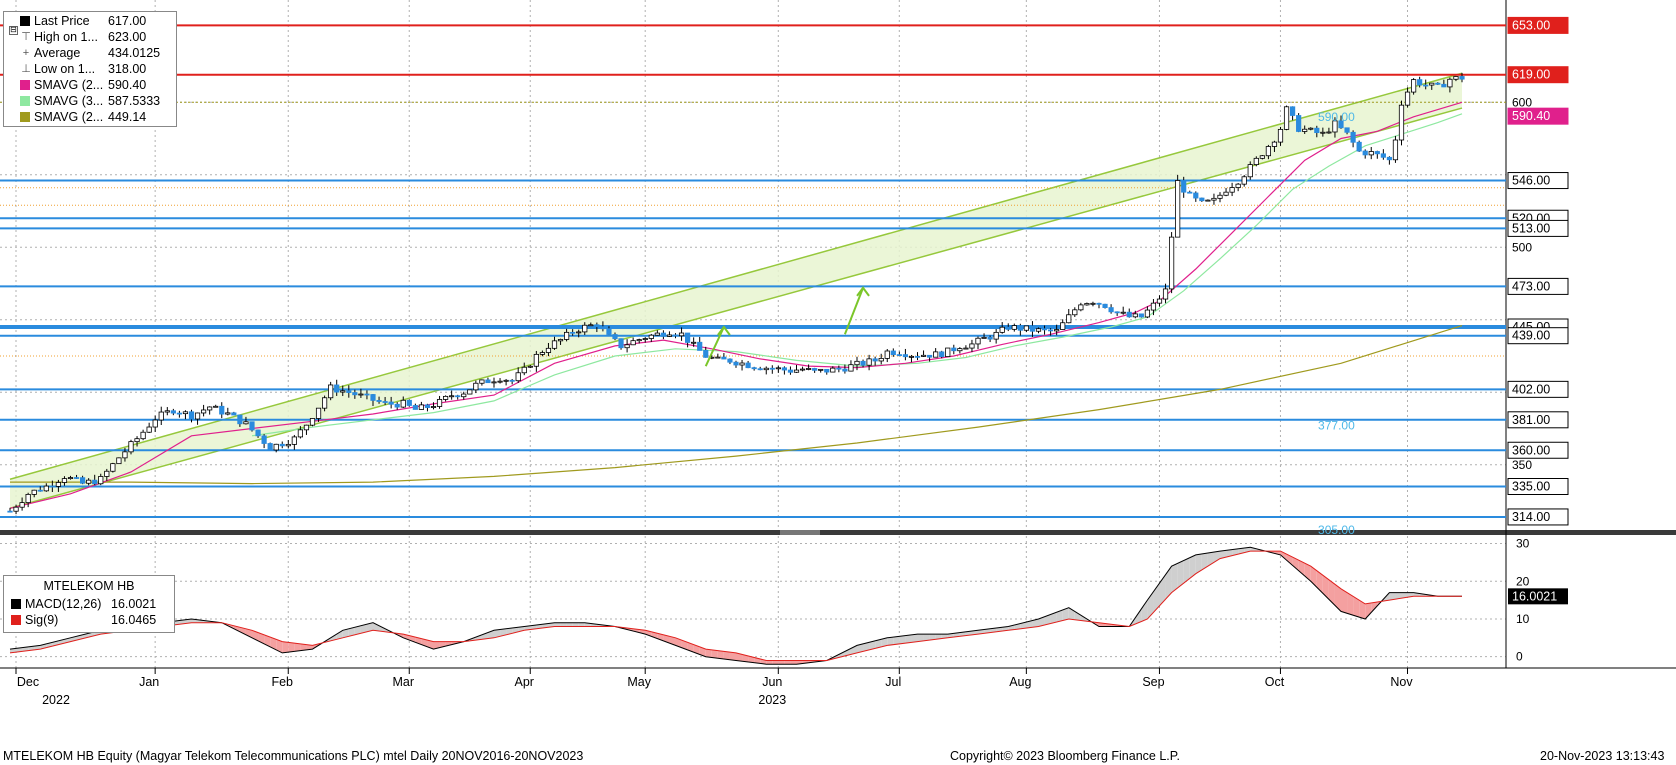 The image size is (1676, 765). Describe the element at coordinates (1531, 517) in the screenshot. I see `level-badge: 314.00` at that location.